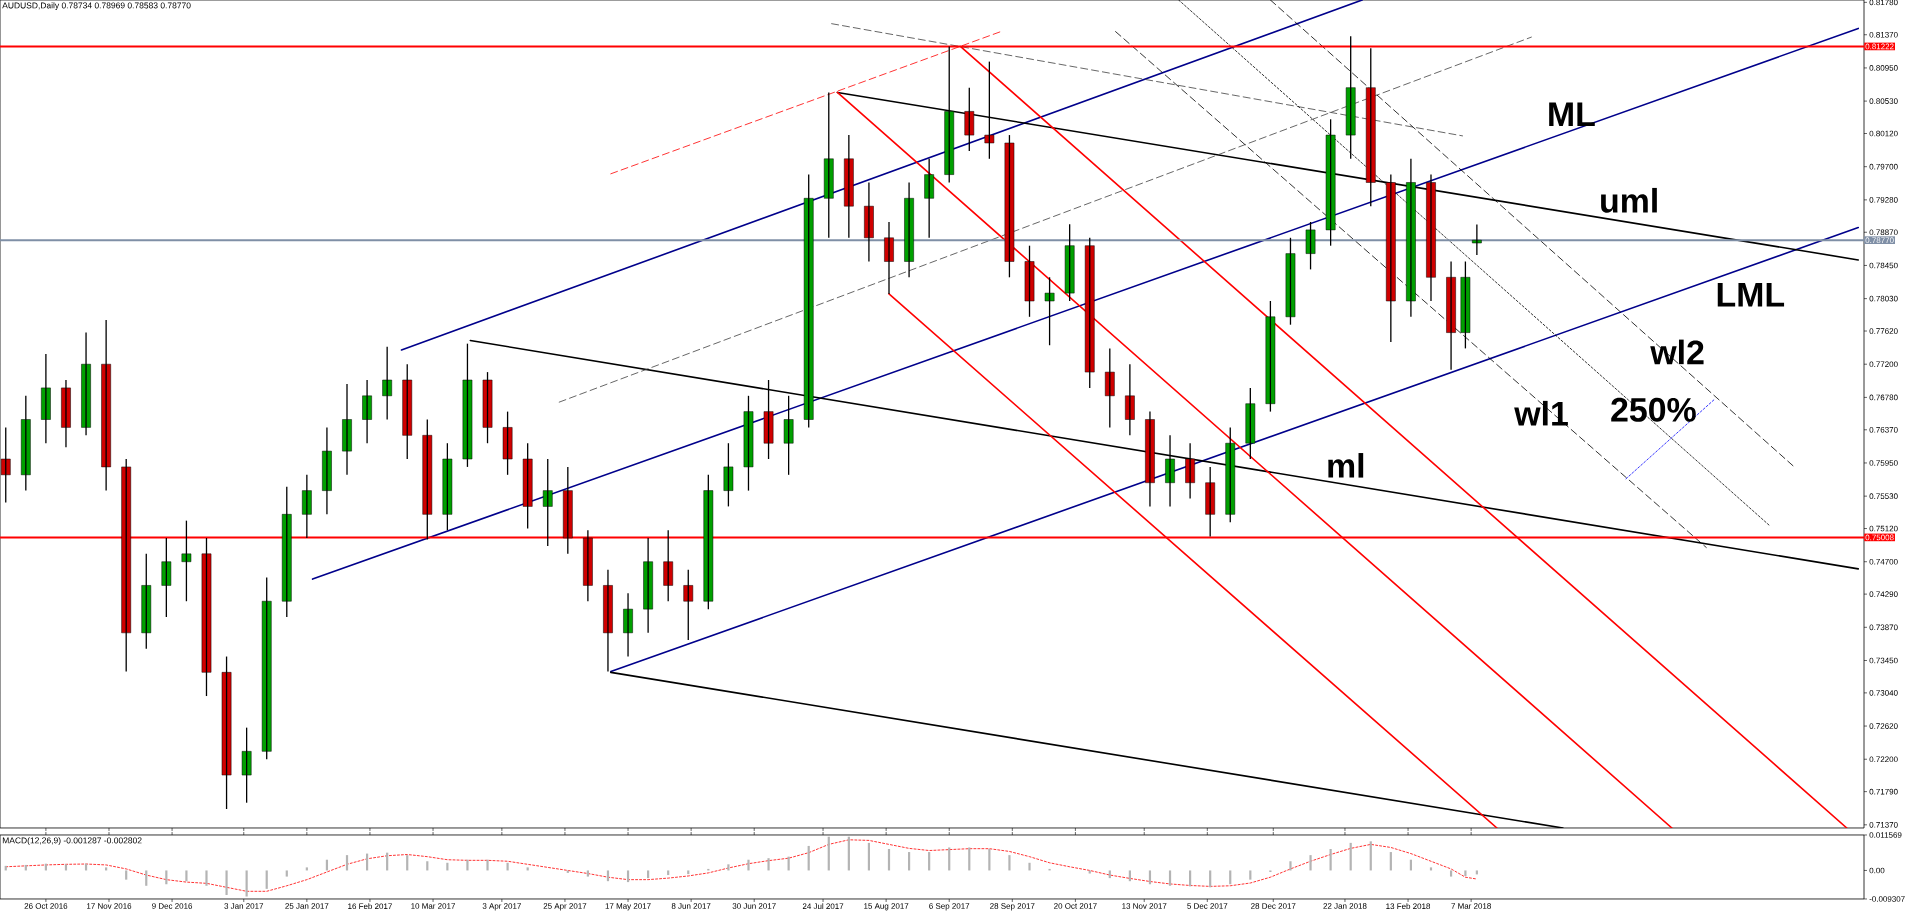  I want to click on chart-title: MACD(12,26,9) -0.001287 -0.002802, so click(72, 841).